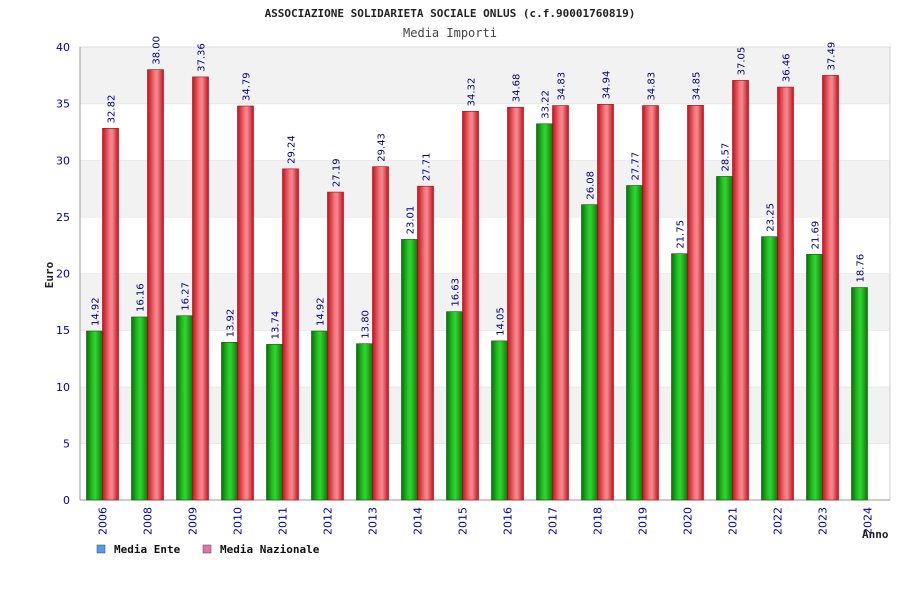 The width and height of the screenshot is (900, 600). I want to click on bar-media-nazionale-2012, so click(335, 346).